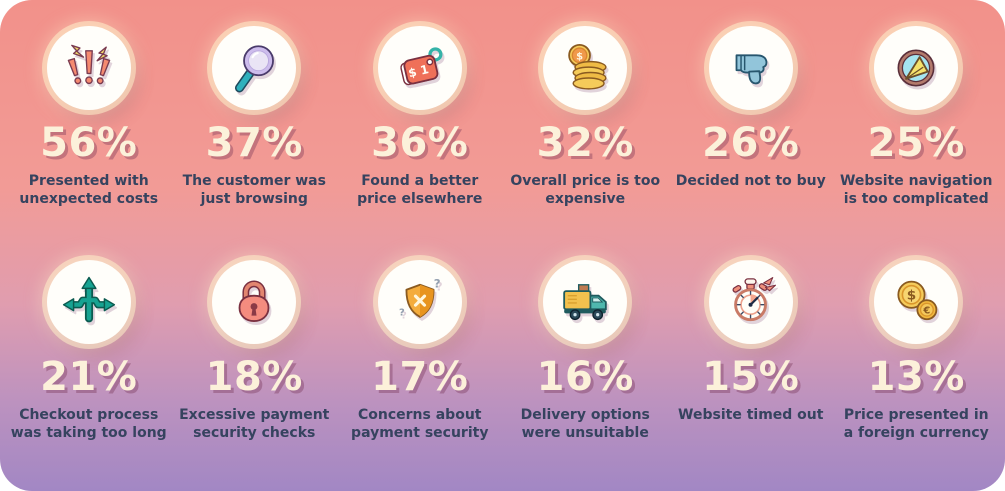 The height and width of the screenshot is (491, 1005). Describe the element at coordinates (751, 377) in the screenshot. I see `stat-percent: 15%` at that location.